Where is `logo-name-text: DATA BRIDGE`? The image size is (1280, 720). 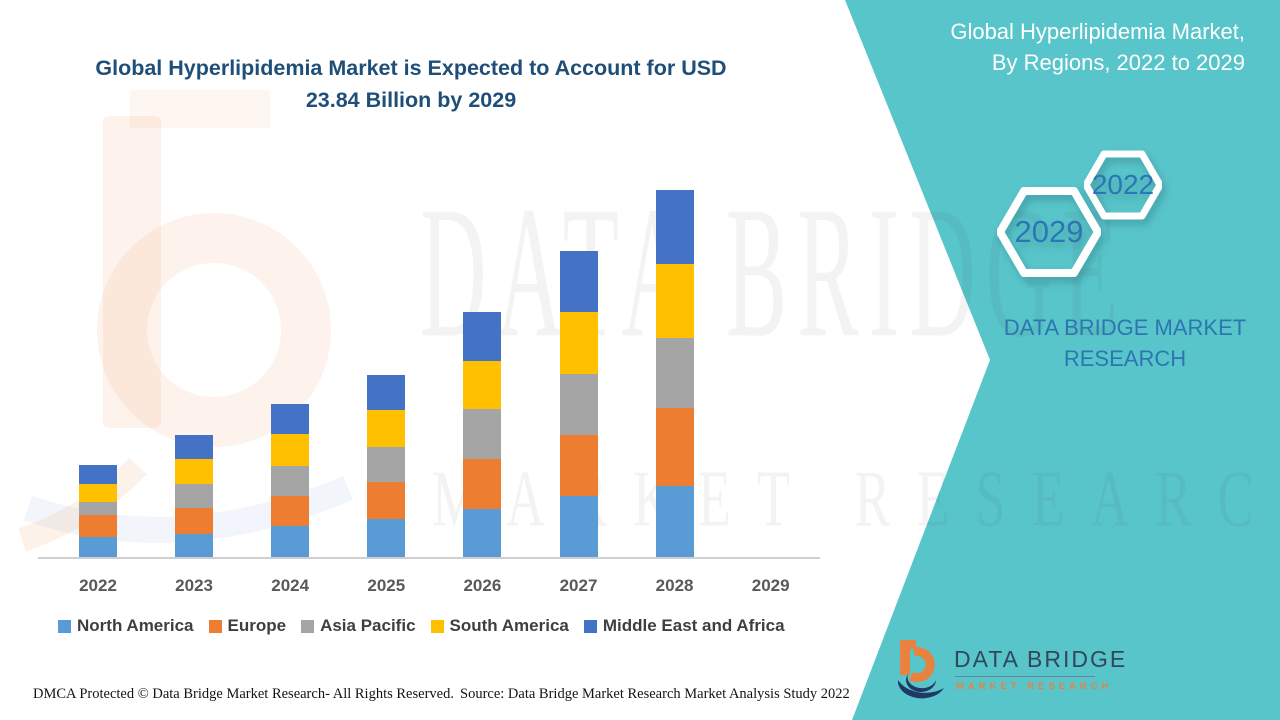 logo-name-text: DATA BRIDGE is located at coordinates (1041, 659).